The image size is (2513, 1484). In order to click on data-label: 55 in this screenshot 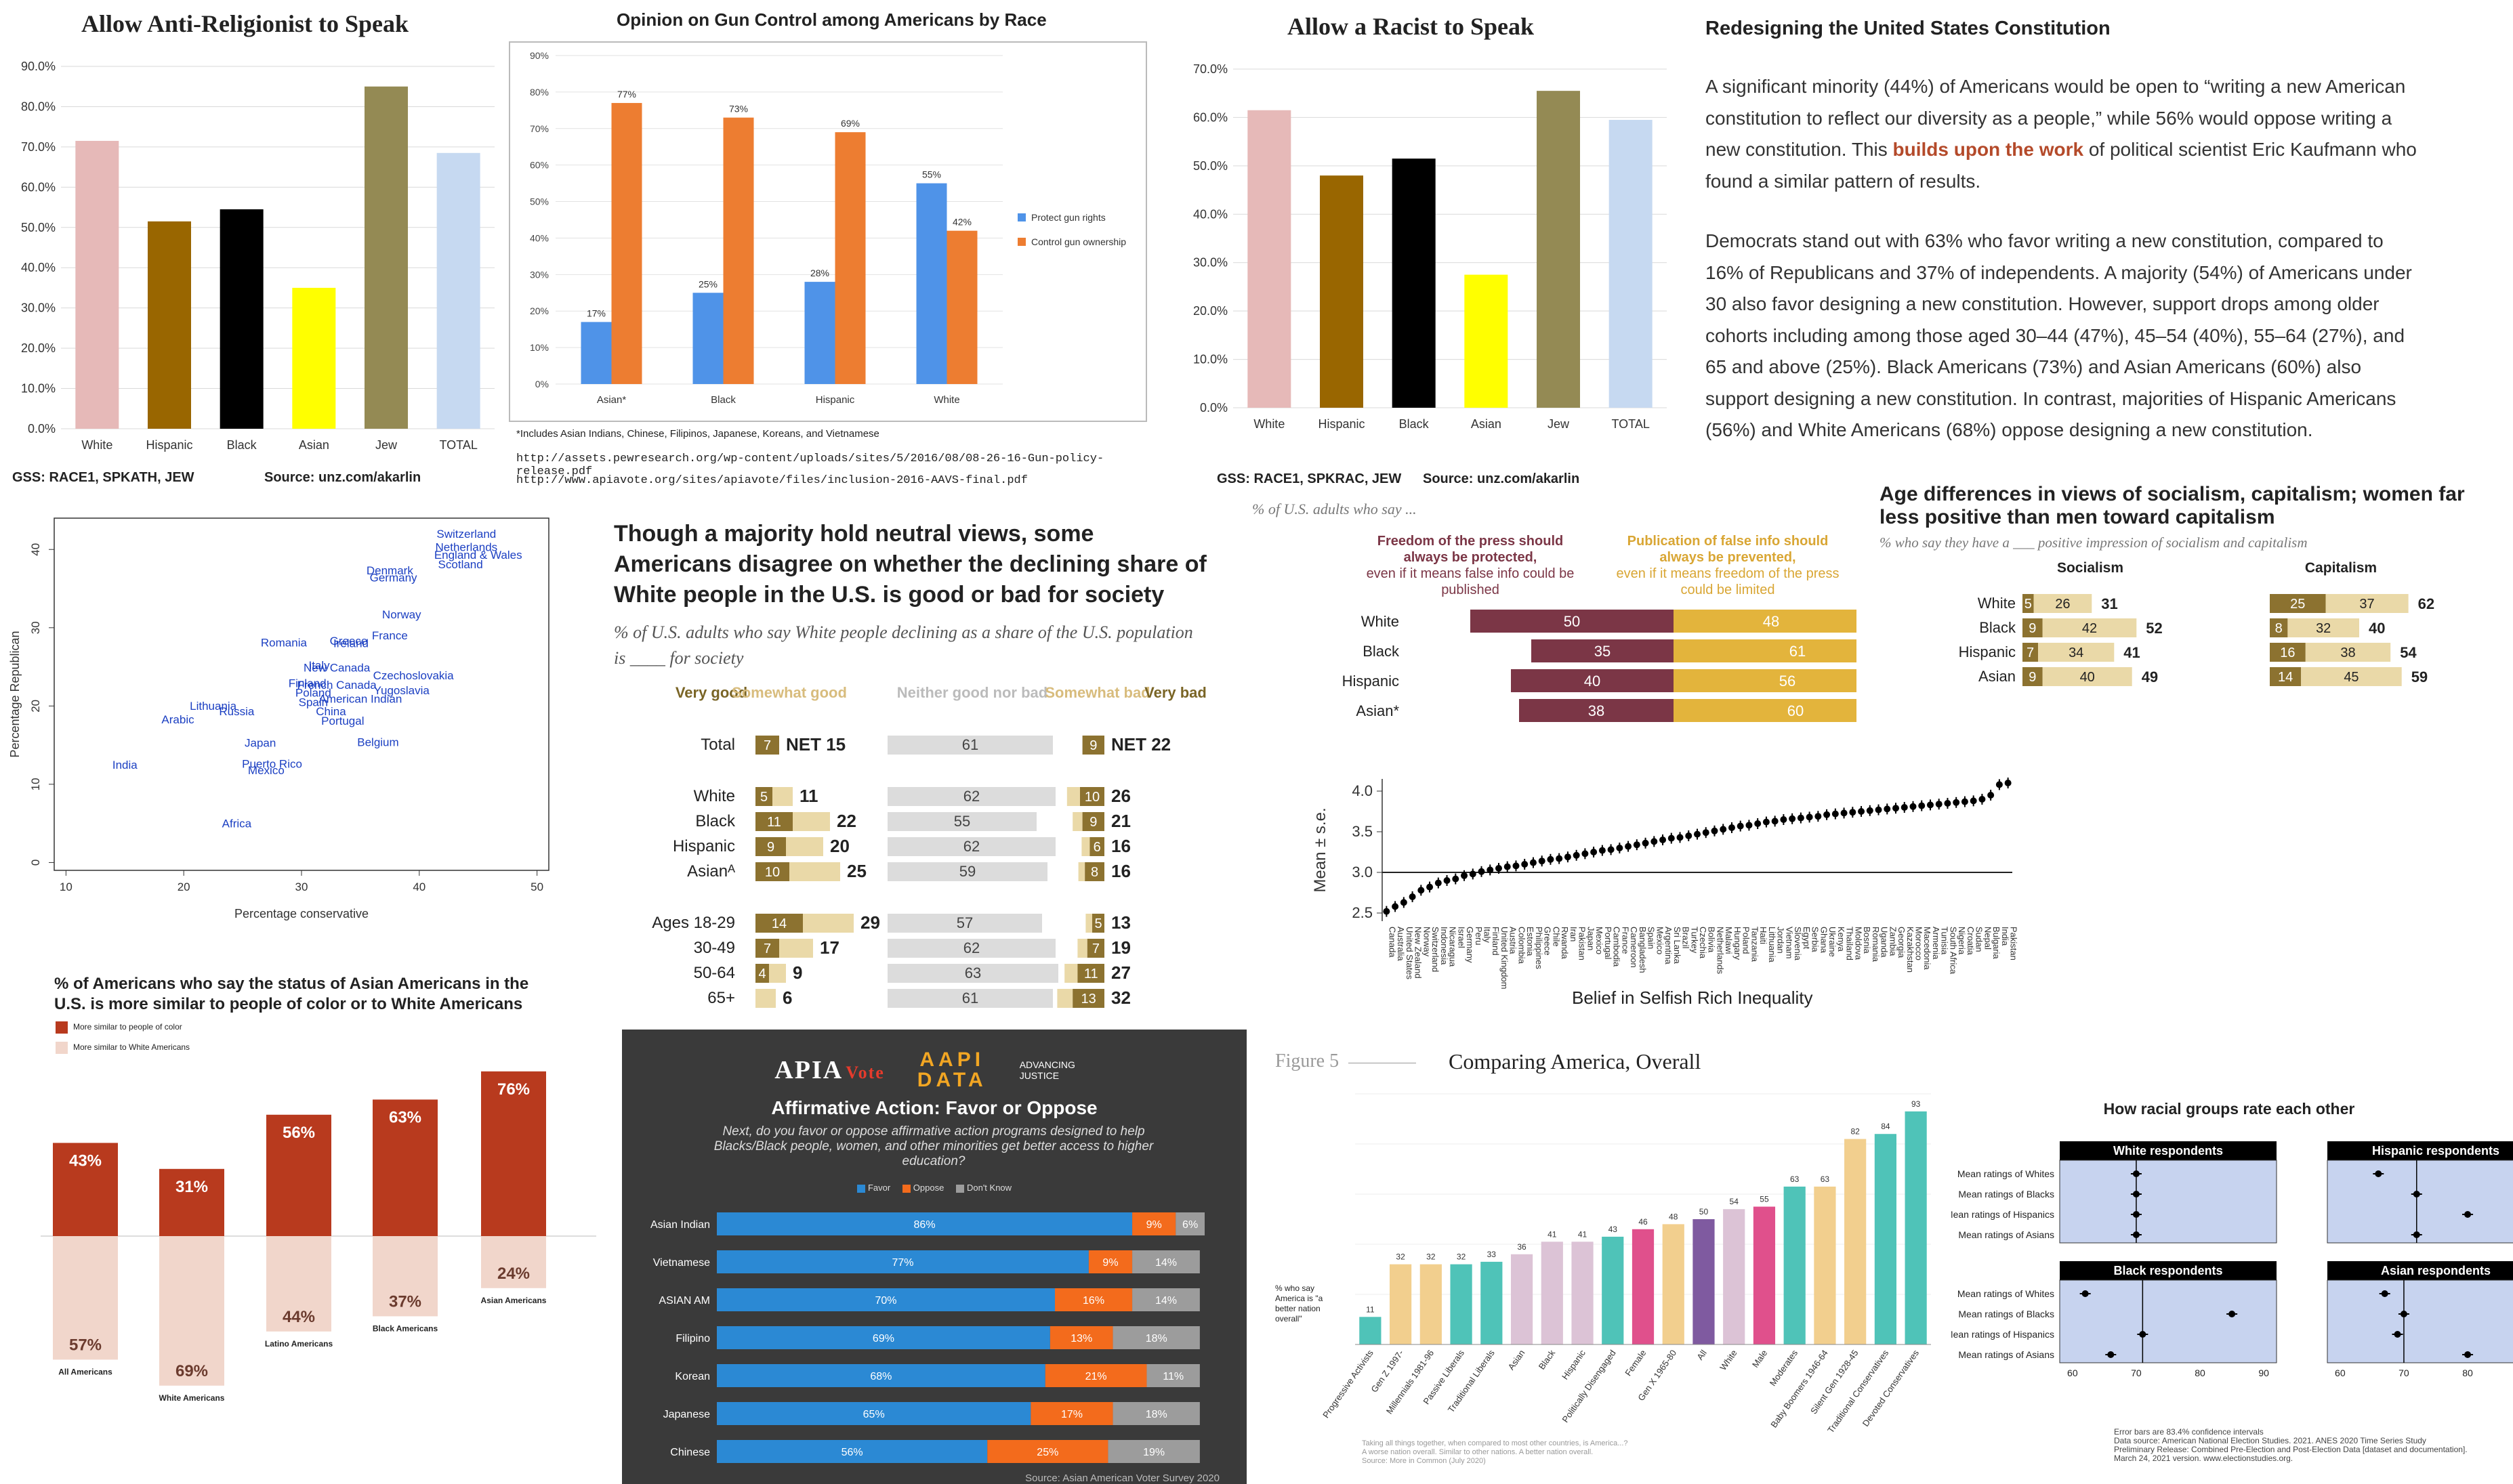, I will do `click(1764, 1199)`.